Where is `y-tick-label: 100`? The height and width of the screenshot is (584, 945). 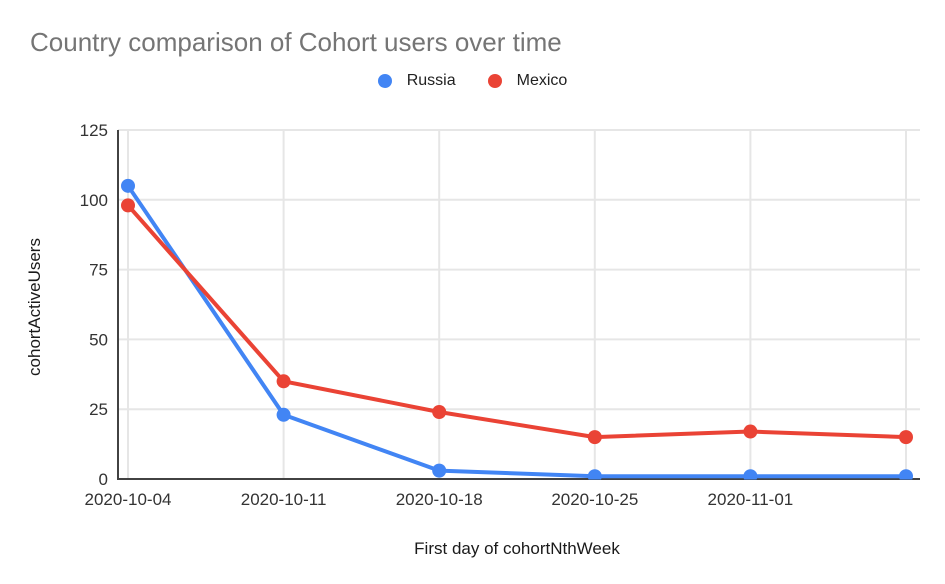
y-tick-label: 100 is located at coordinates (94, 200).